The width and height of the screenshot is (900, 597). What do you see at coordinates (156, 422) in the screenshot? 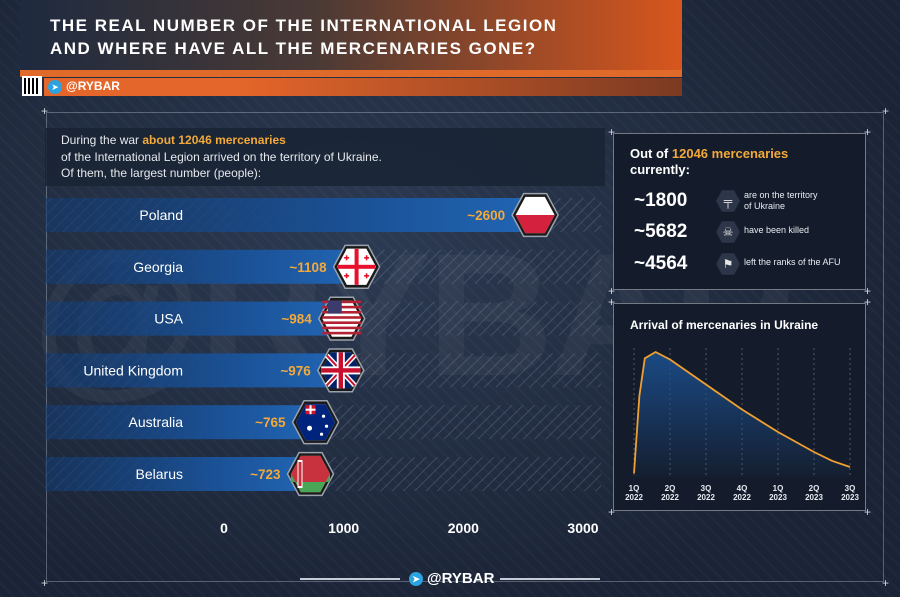
I see `category-label: Australia` at bounding box center [156, 422].